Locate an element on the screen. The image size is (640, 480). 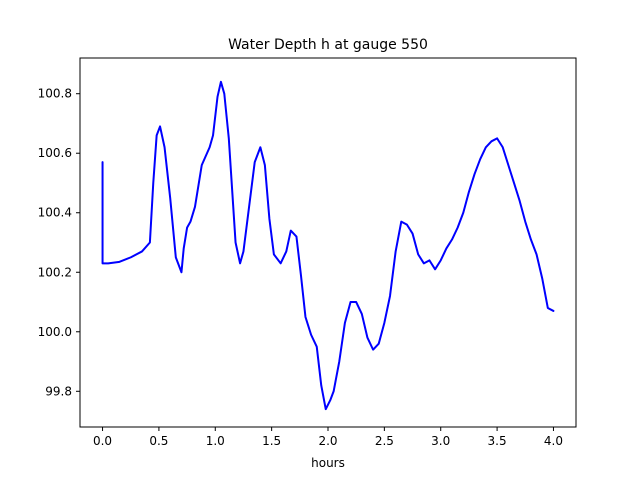
x-axis: 0.0 0.5 1.0 1.5 2.0 2.5 3.0 3.5 4.0 is located at coordinates (328, 437).